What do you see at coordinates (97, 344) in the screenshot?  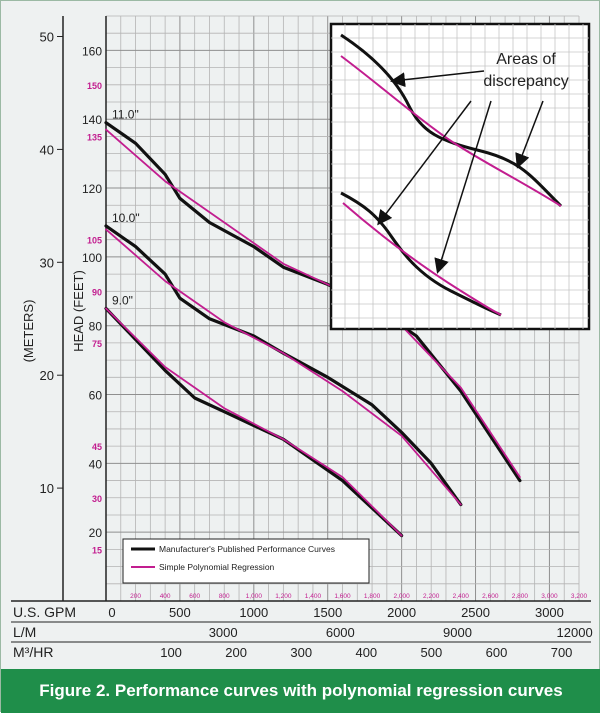 I see `feet-secondary-tick-label: 75` at bounding box center [97, 344].